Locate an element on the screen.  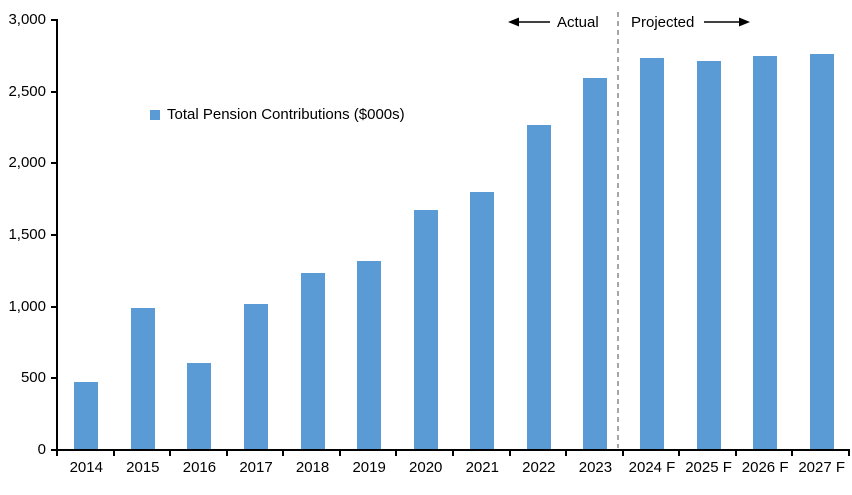
y-axis-tick-label: 2,000 is located at coordinates (27, 163).